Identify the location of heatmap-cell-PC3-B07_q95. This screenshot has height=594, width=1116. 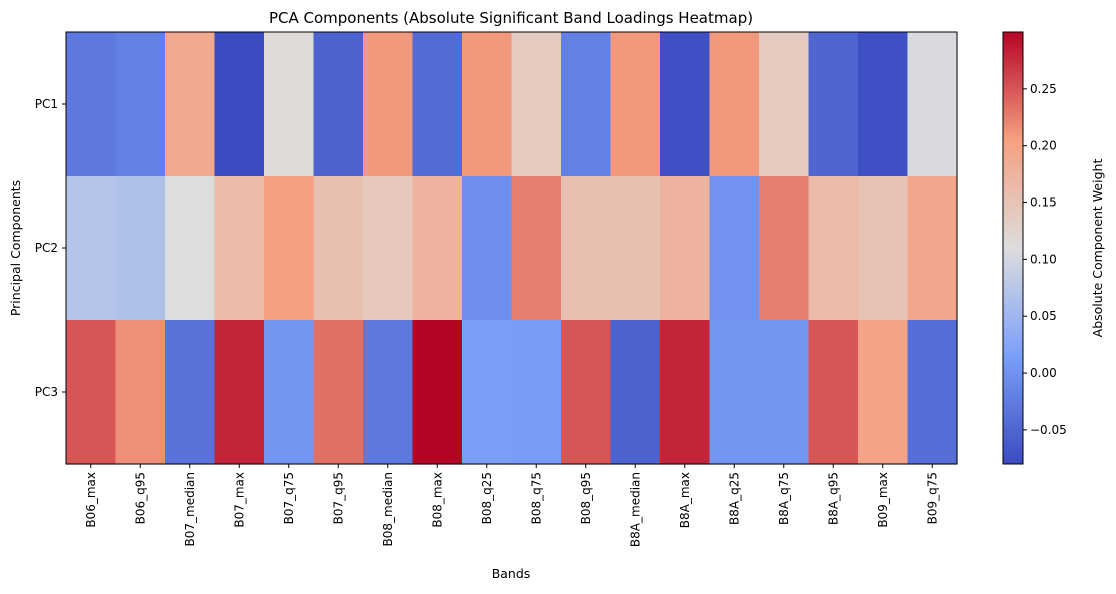
(338, 392).